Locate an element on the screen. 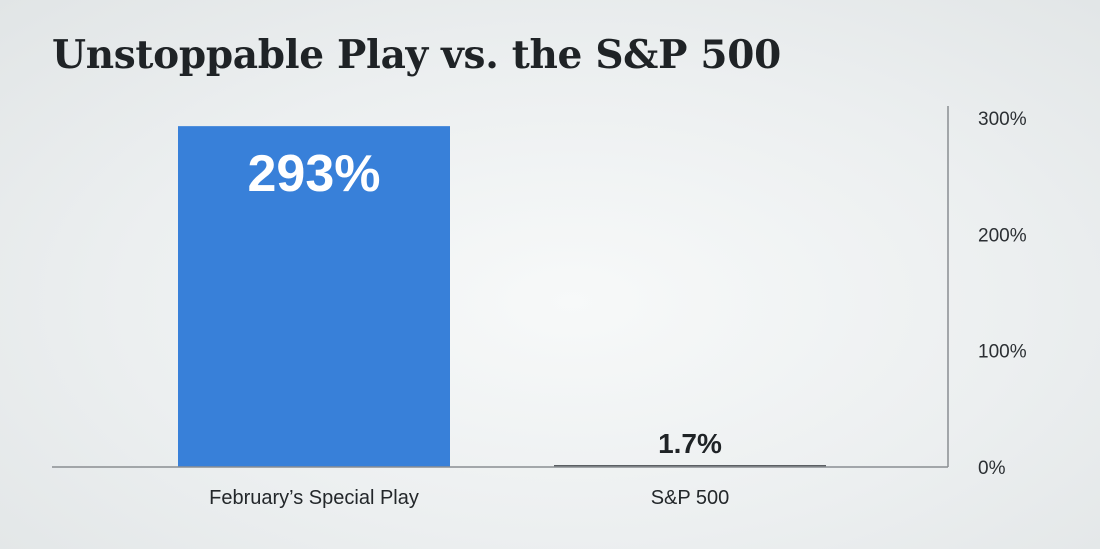 The height and width of the screenshot is (549, 1100). y-tick-label: 200% is located at coordinates (1002, 235).